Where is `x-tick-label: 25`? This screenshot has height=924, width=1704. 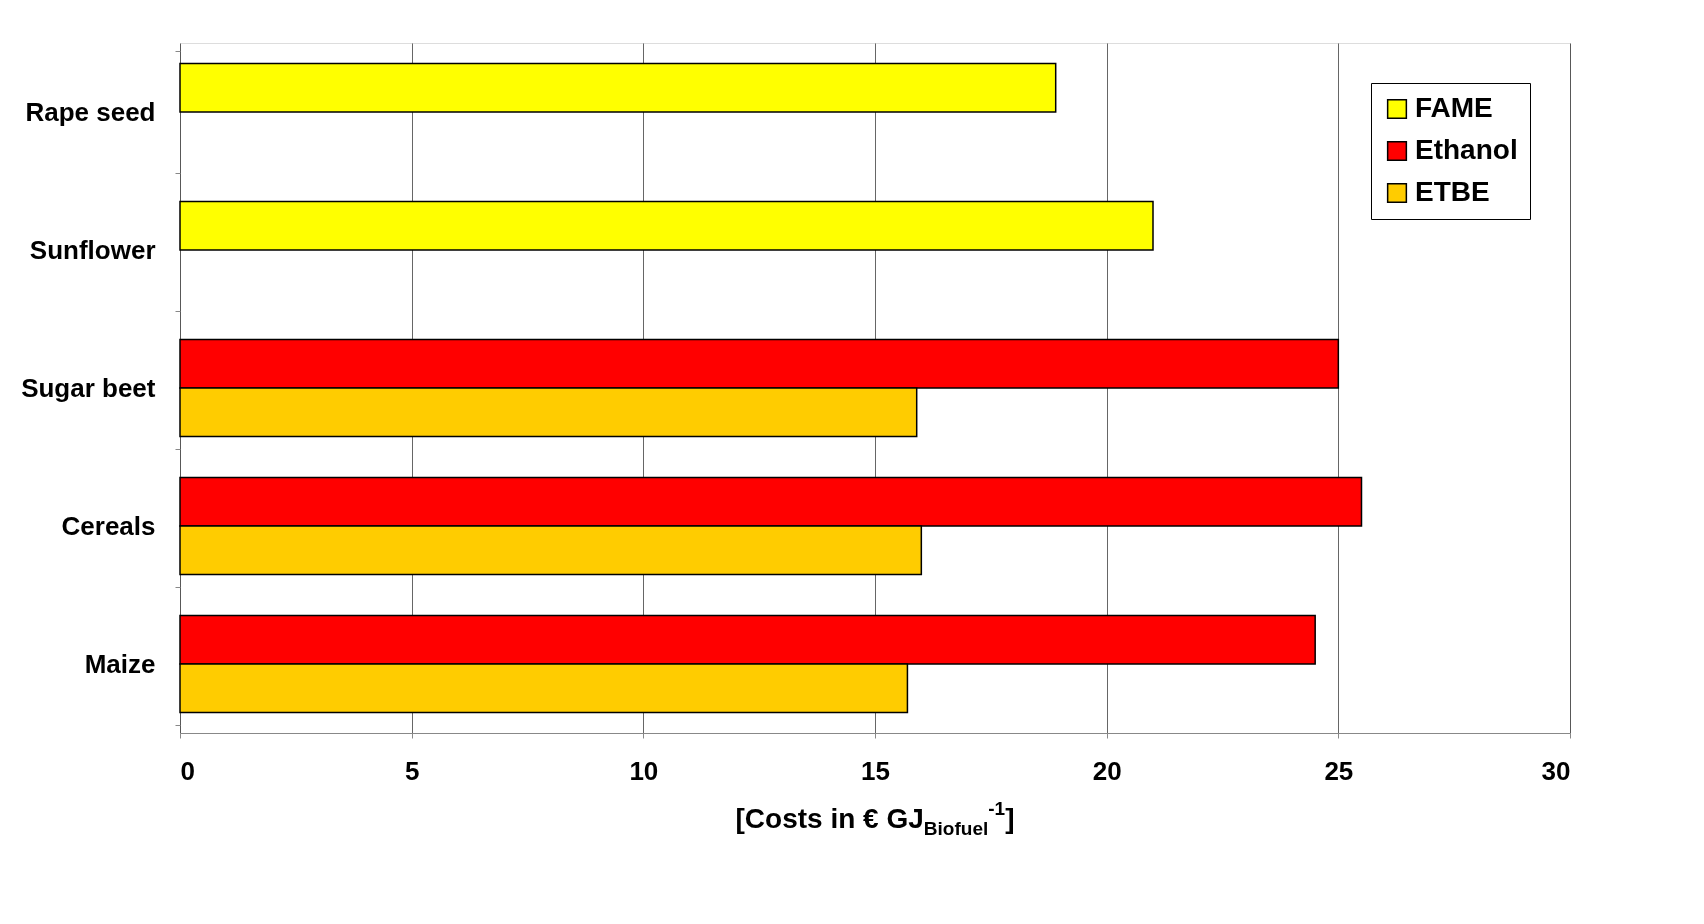
x-tick-label: 25 is located at coordinates (1339, 770).